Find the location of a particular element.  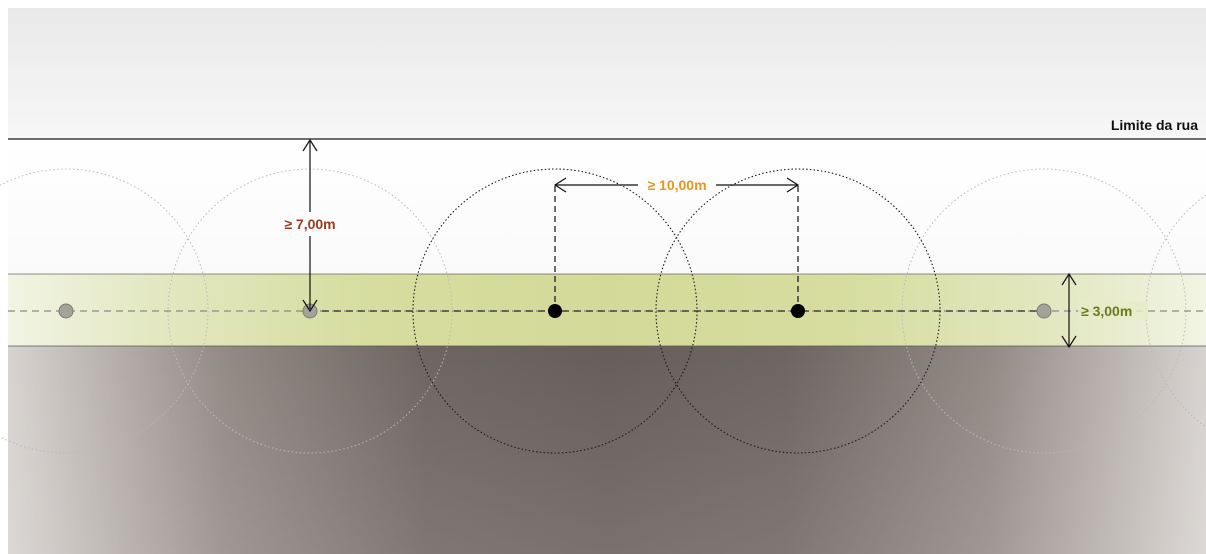

strip-label-backdrop is located at coordinates (1113, 311).